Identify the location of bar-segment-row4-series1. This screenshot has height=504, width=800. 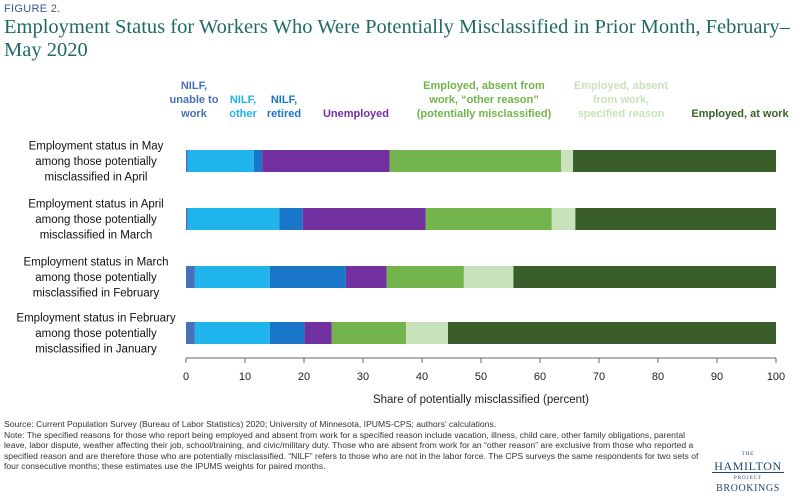
(190, 333).